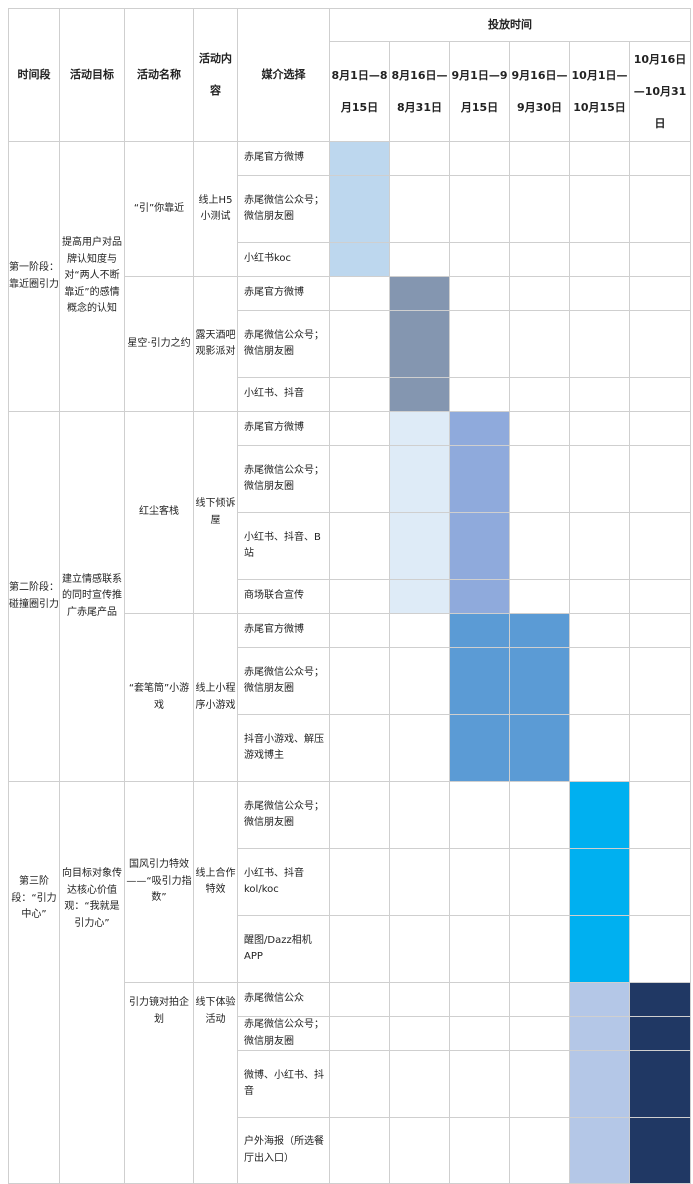 The width and height of the screenshot is (693, 1184). I want to click on activity-1-media-3: 小红书koc, so click(283, 259).